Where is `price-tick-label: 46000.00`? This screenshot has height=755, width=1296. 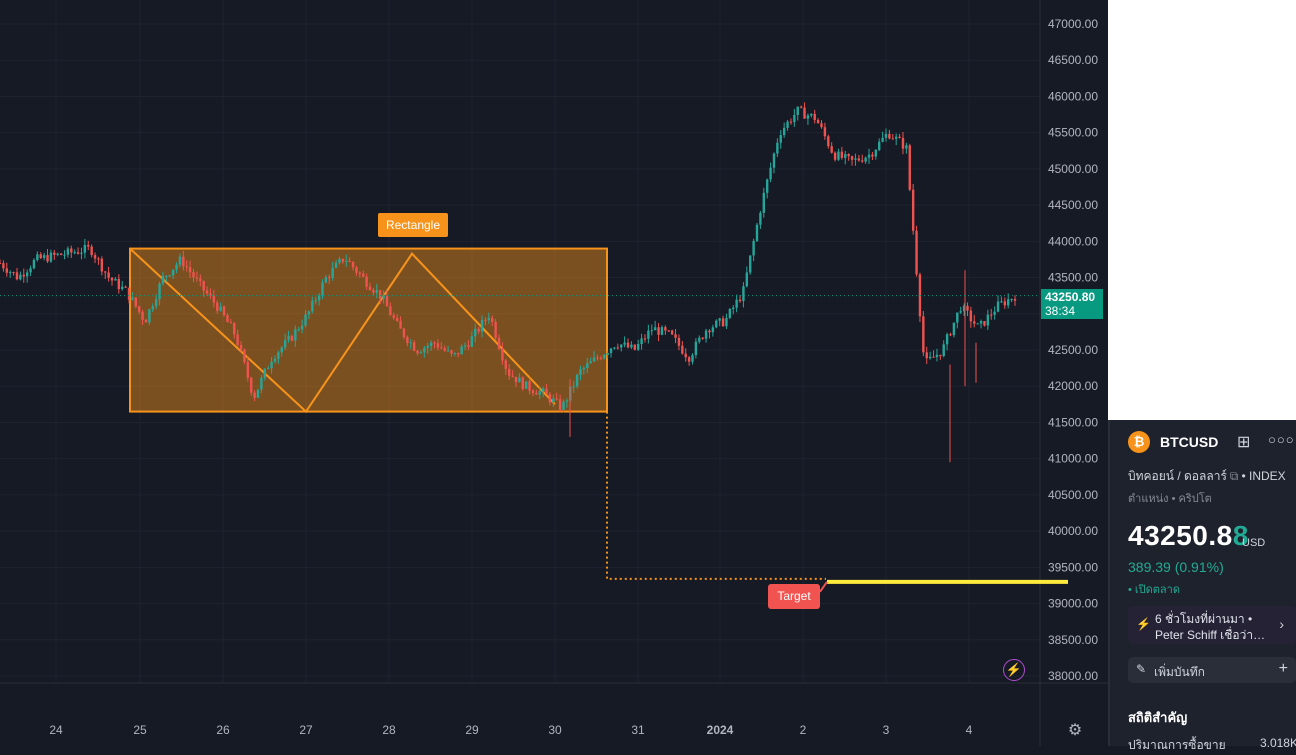 price-tick-label: 46000.00 is located at coordinates (1073, 96).